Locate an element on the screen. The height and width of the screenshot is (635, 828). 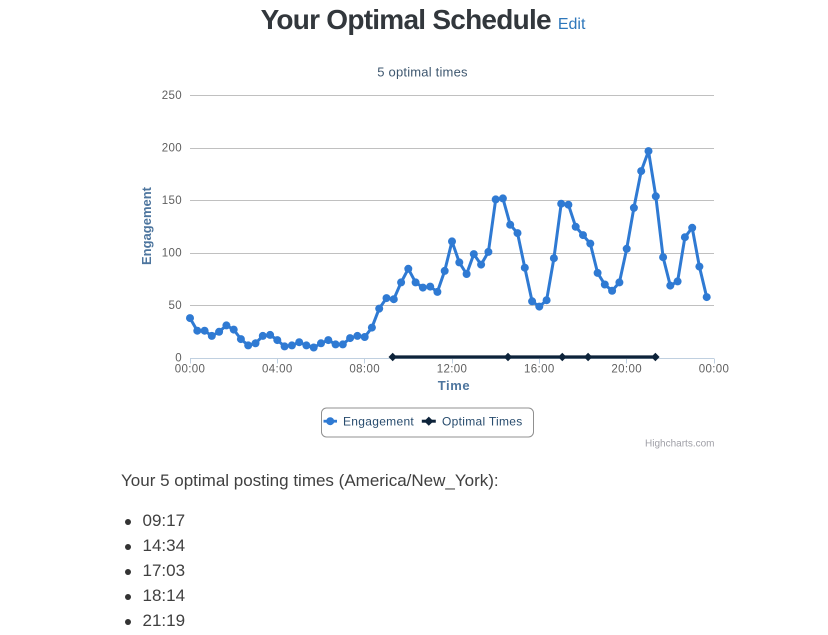
svg-text: 100 is located at coordinates (172, 254).